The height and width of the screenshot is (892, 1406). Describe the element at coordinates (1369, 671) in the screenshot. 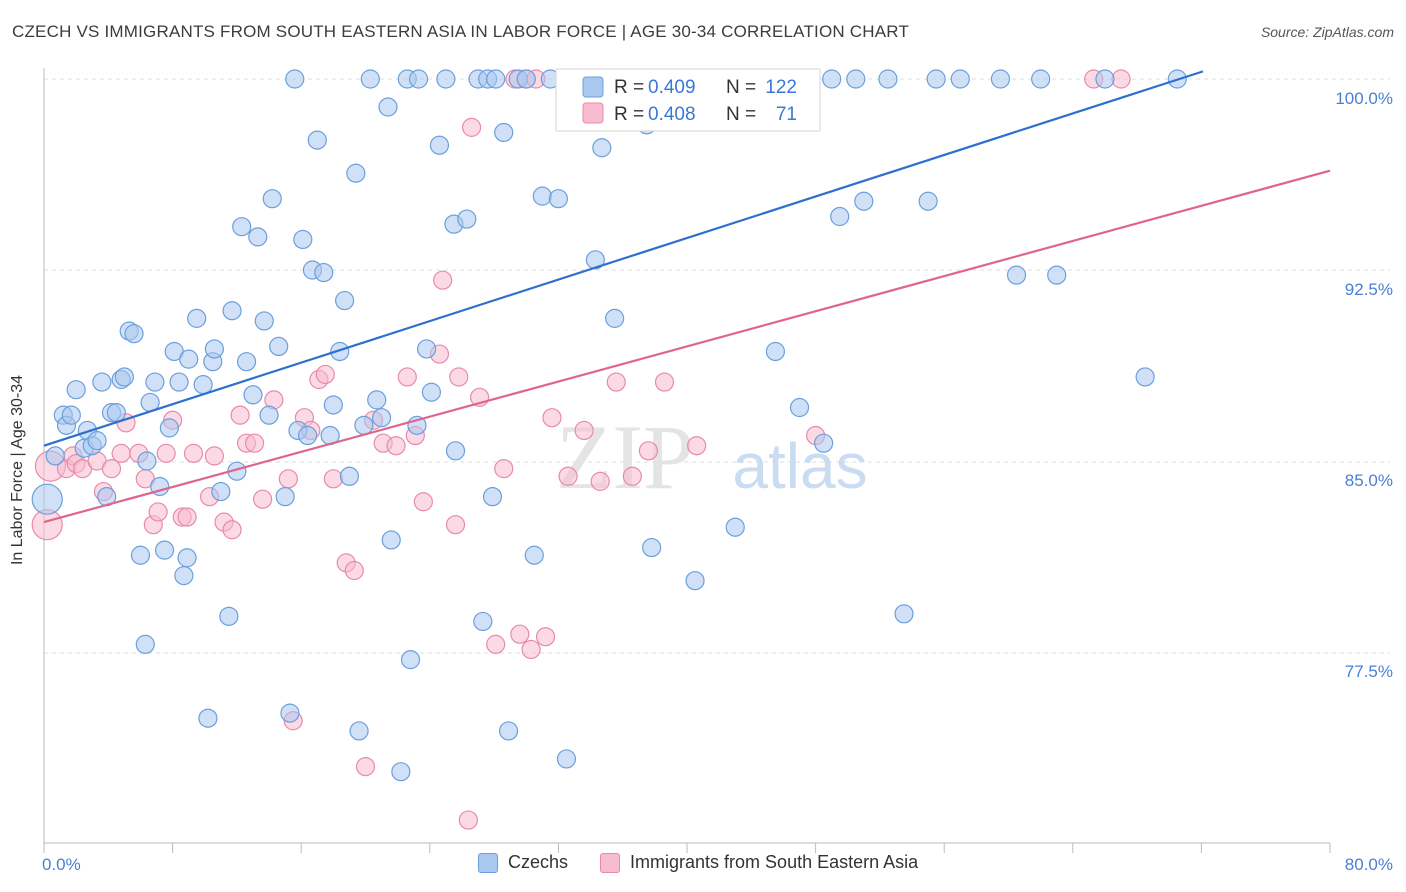

I see `y-tick-label-77-5: 77.5%` at that location.